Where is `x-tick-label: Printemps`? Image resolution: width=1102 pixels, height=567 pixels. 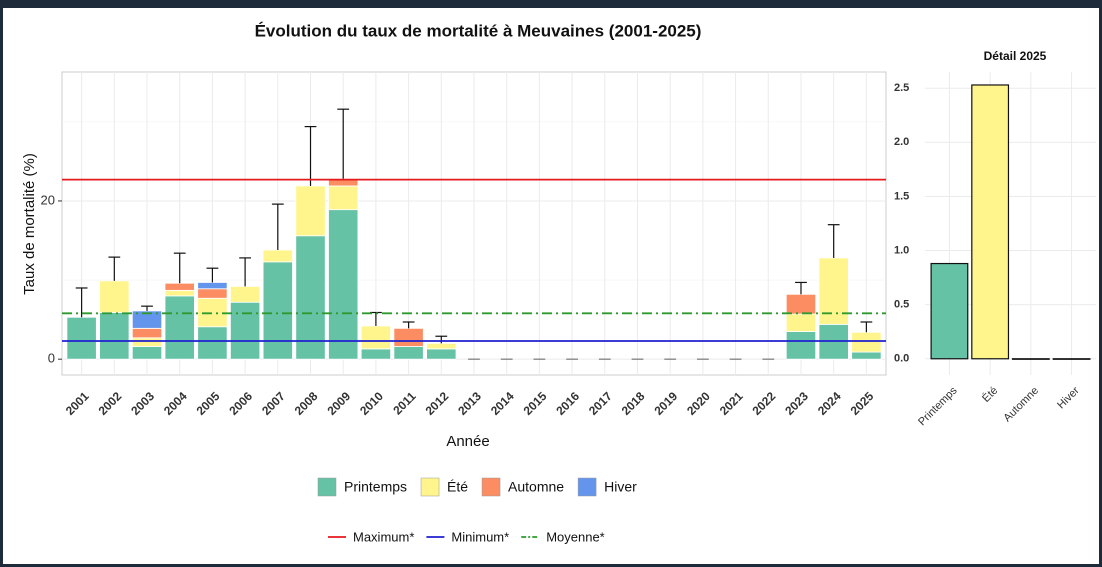
x-tick-label: Printemps is located at coordinates (938, 406).